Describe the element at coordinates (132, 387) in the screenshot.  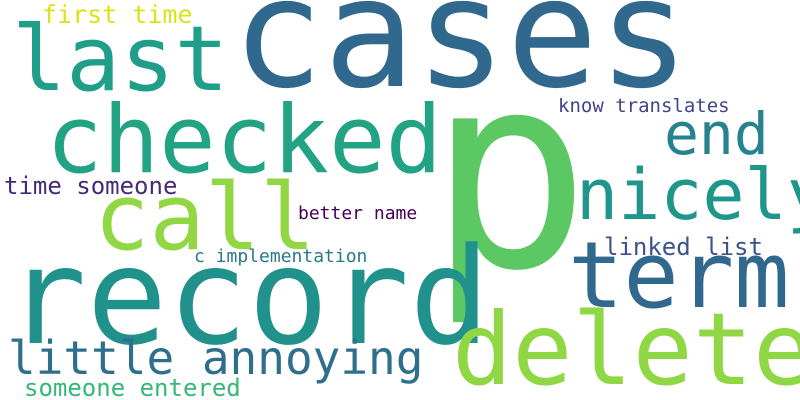
I see `word-someone-entered: someone entered` at that location.